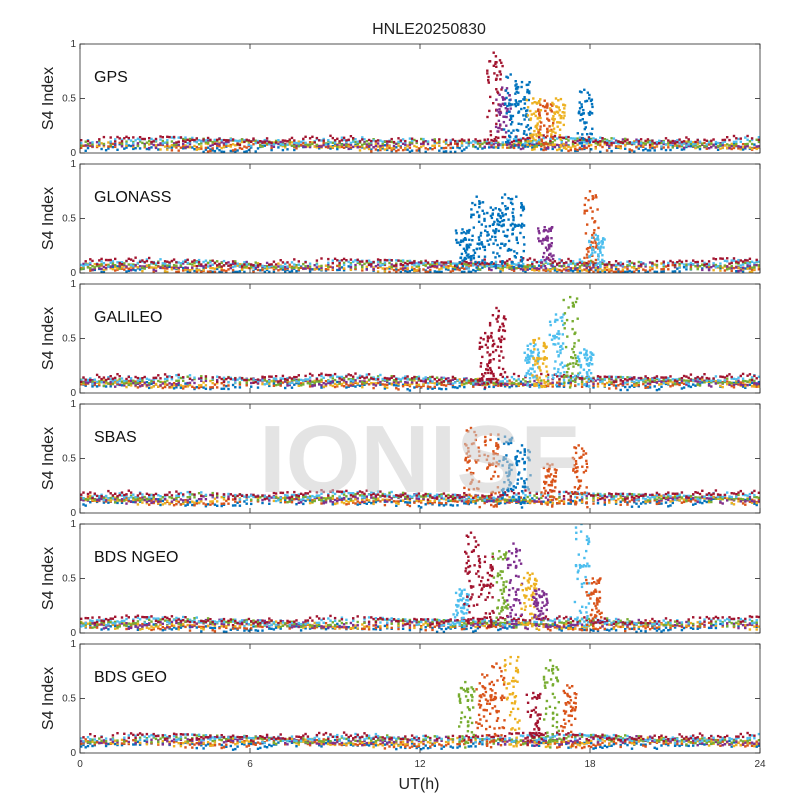 Image resolution: width=800 pixels, height=800 pixels. I want to click on burst-peak, so click(533, 98).